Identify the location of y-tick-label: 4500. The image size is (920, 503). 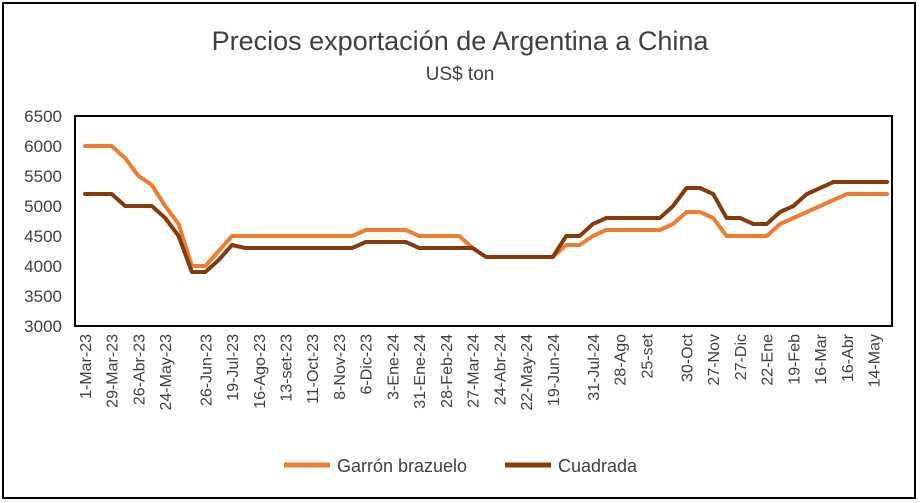
(43, 236).